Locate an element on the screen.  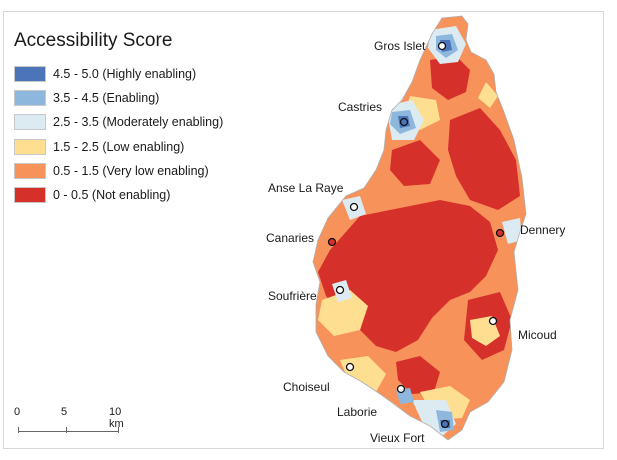
town-label-castries: Castries is located at coordinates (360, 107).